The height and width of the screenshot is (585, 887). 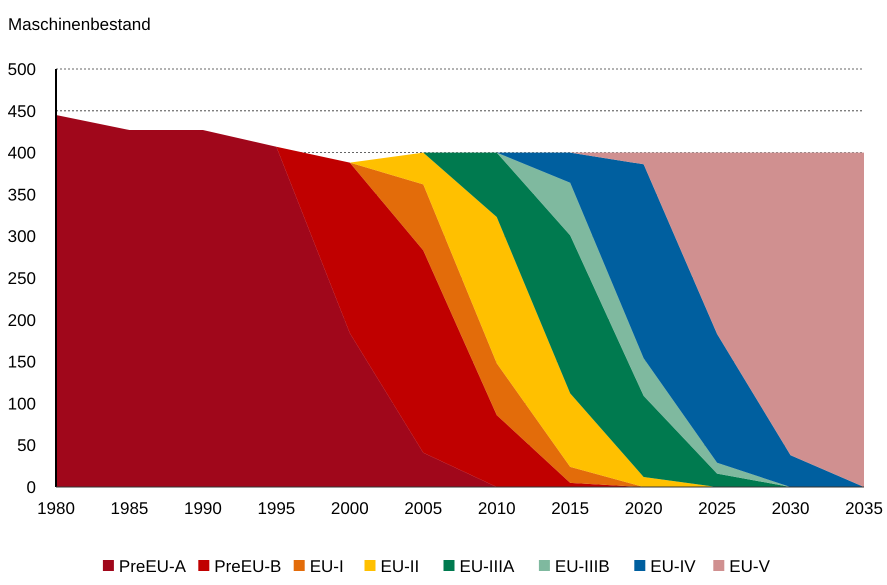 I want to click on y-tick-label: 100, so click(x=22, y=404).